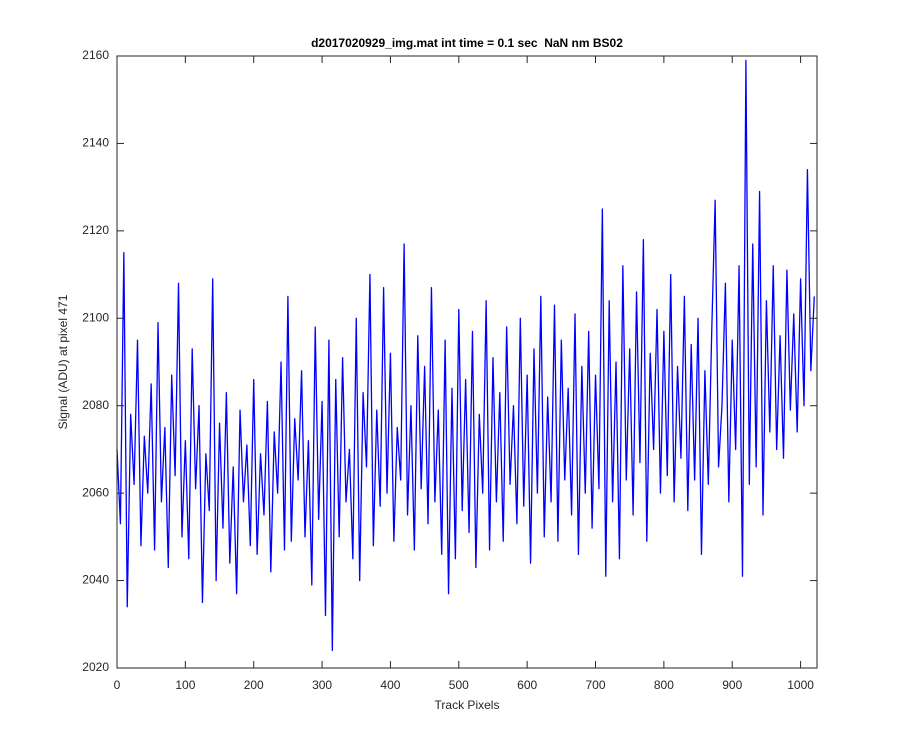 This screenshot has width=900, height=750. Describe the element at coordinates (95, 55) in the screenshot. I see `y-tick-label: 2160` at that location.